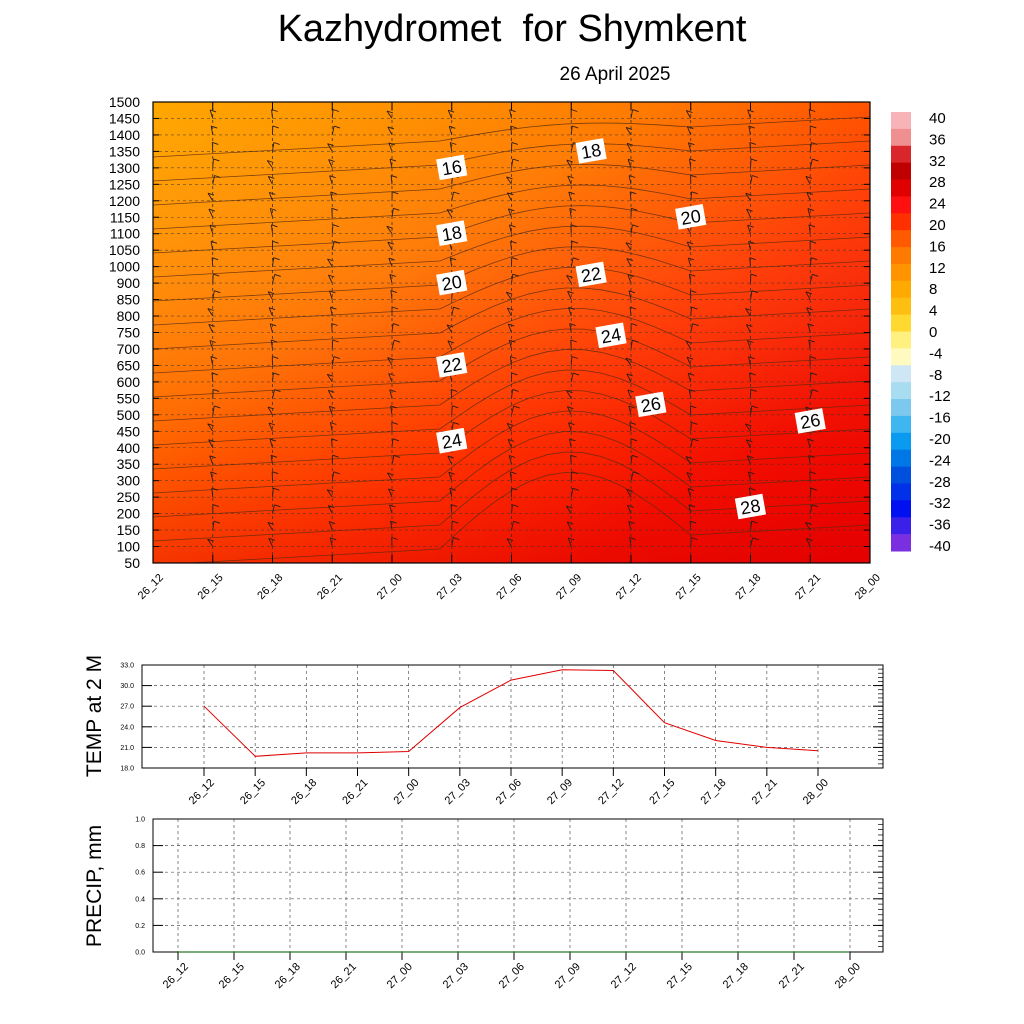 This screenshot has height=1024, width=1024. What do you see at coordinates (129, 333) in the screenshot?
I see `heat-ytick-label: 750` at bounding box center [129, 333].